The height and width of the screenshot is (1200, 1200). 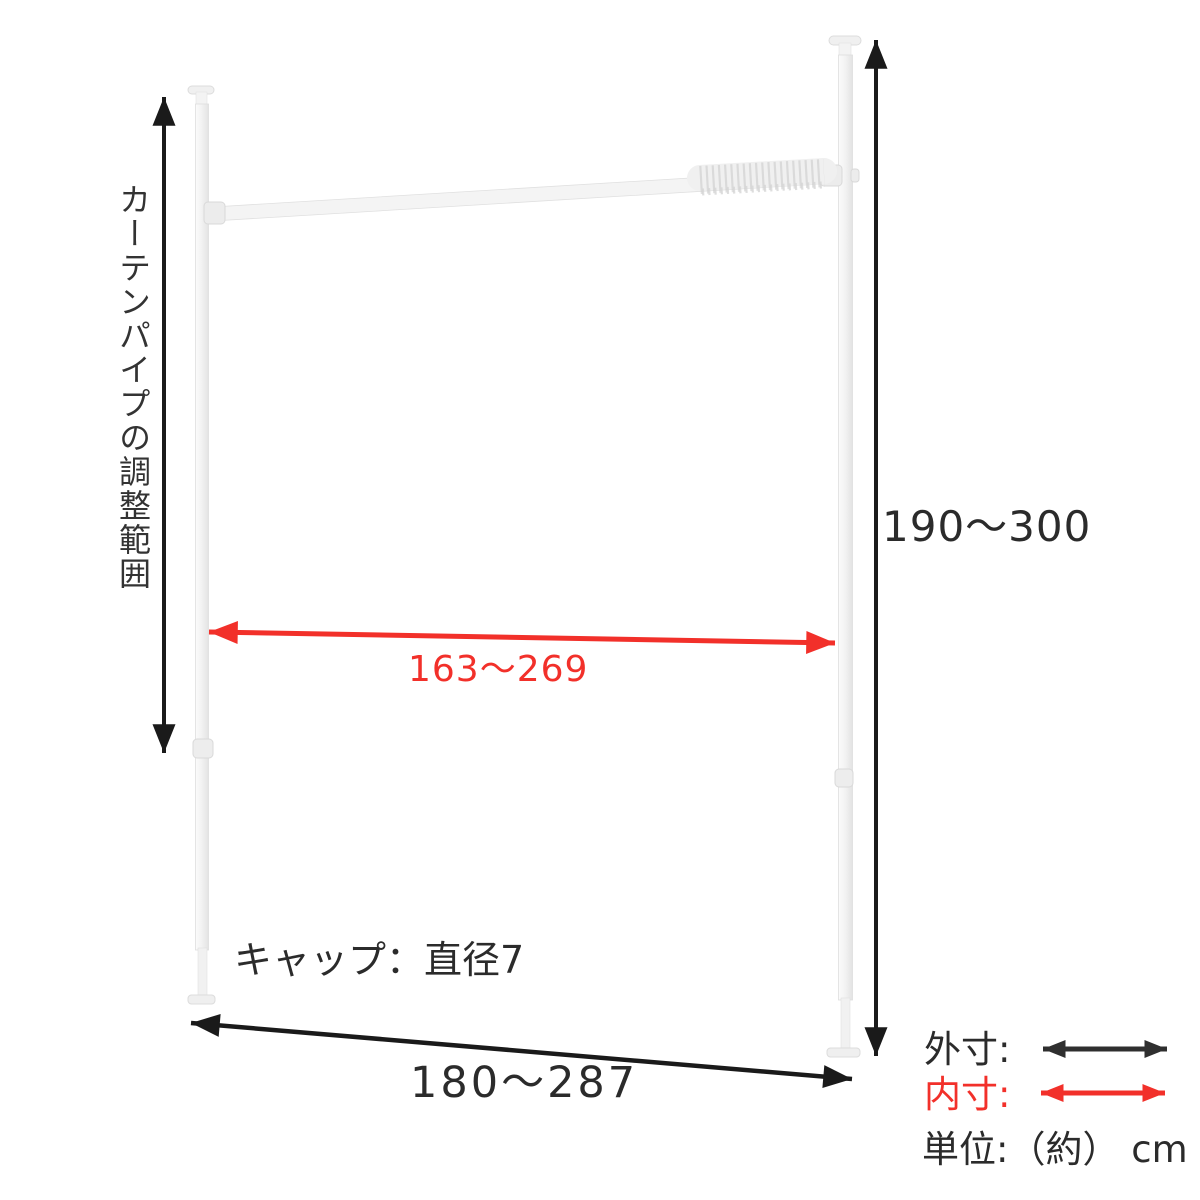 I want to click on left-pole, so click(x=201, y=545).